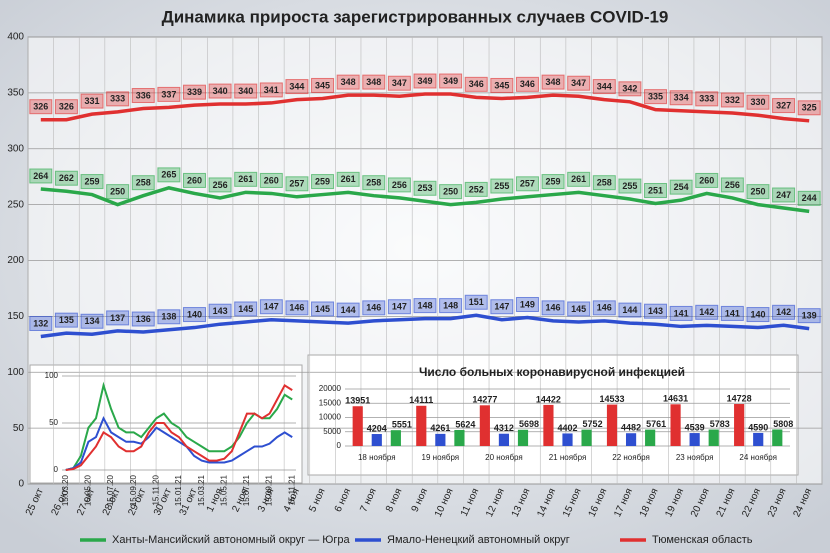 The width and height of the screenshot is (830, 553). I want to click on series-line, so click(425, 200).